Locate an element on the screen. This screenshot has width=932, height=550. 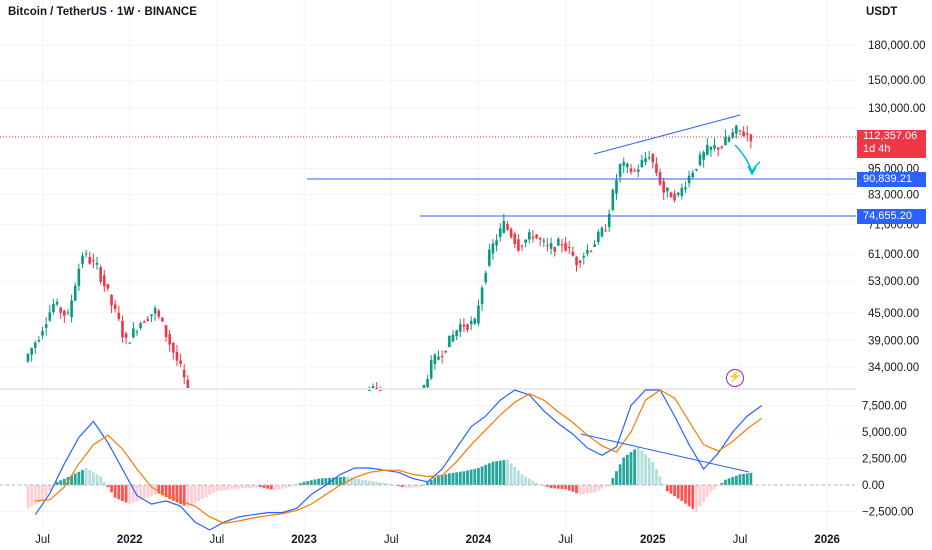
indicator-tick-label: 5,000.00 is located at coordinates (884, 433).